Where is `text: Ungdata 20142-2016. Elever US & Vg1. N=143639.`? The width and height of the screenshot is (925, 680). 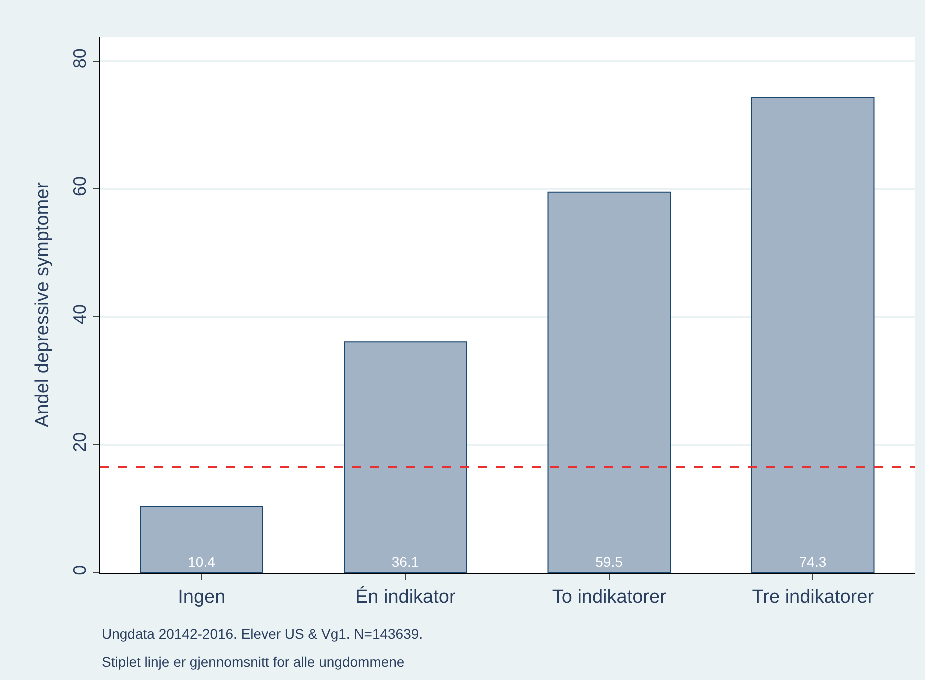
text: Ungdata 20142-2016. Elever US & Vg1. N=143639. is located at coordinates (263, 634).